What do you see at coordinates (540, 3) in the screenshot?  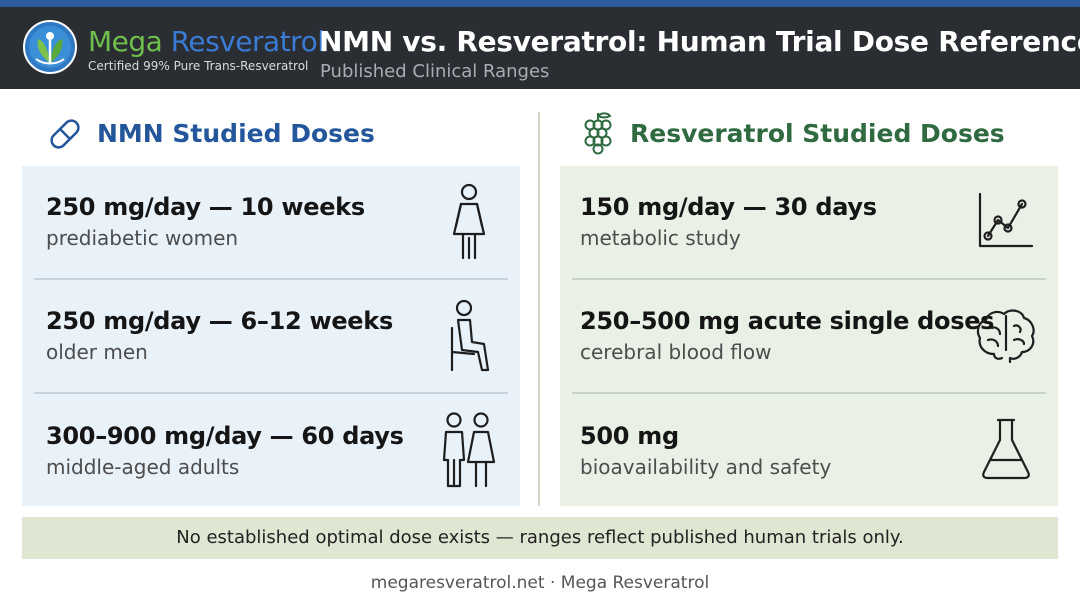 I see `top-accent-bar` at bounding box center [540, 3].